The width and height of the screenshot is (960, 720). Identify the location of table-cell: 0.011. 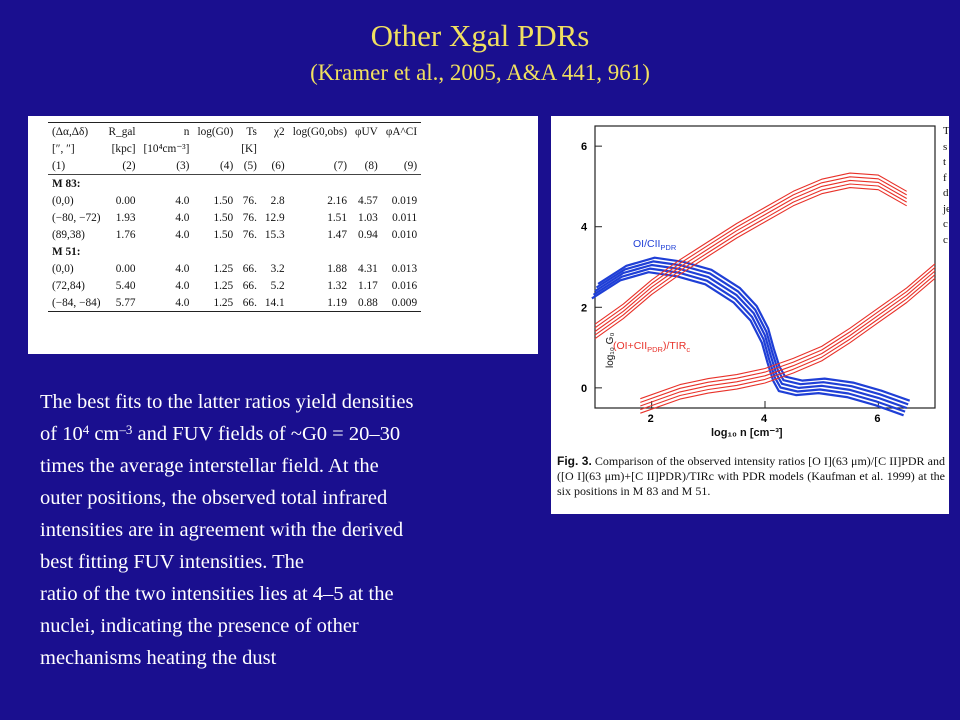
(405, 217).